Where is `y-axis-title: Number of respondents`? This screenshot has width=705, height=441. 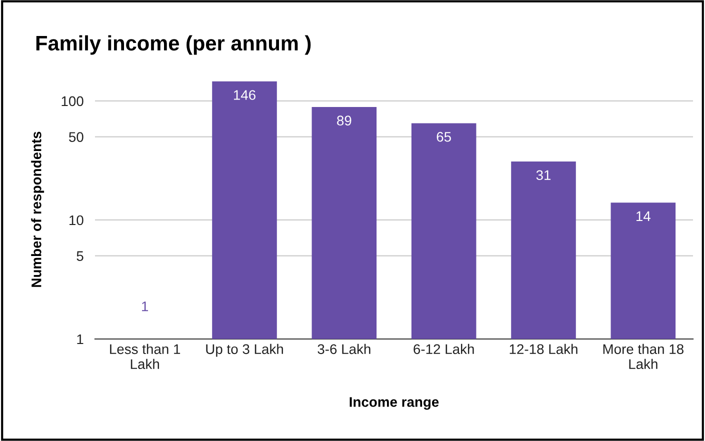
y-axis-title: Number of respondents is located at coordinates (37, 209).